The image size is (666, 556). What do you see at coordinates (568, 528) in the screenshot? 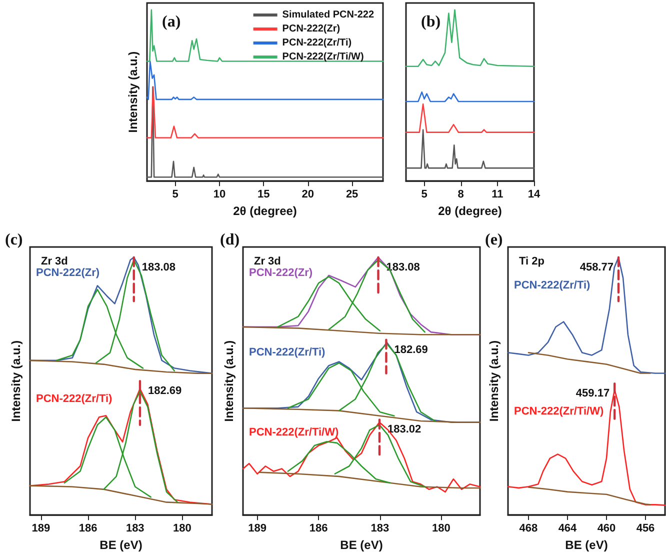
I see `x-tick-label: 464` at bounding box center [568, 528].